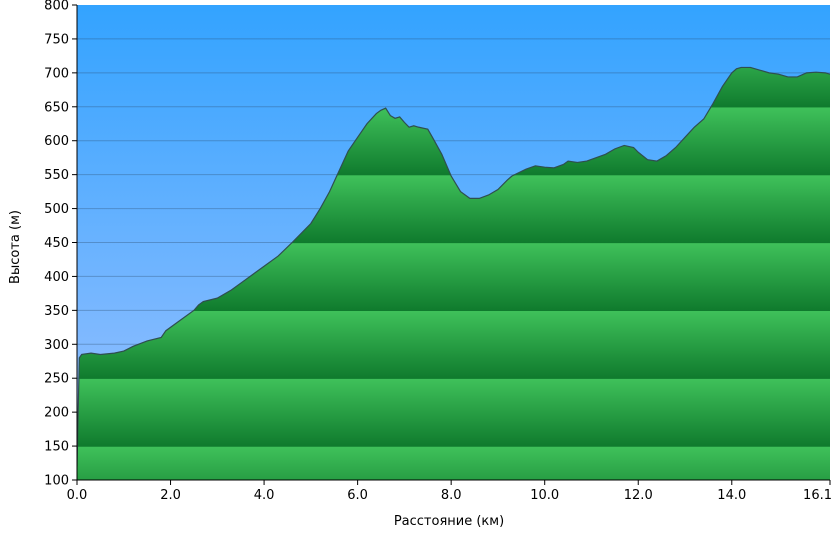 Image resolution: width=835 pixels, height=535 pixels. Describe the element at coordinates (264, 495) in the screenshot. I see `x-tick-label: 4.0` at that location.